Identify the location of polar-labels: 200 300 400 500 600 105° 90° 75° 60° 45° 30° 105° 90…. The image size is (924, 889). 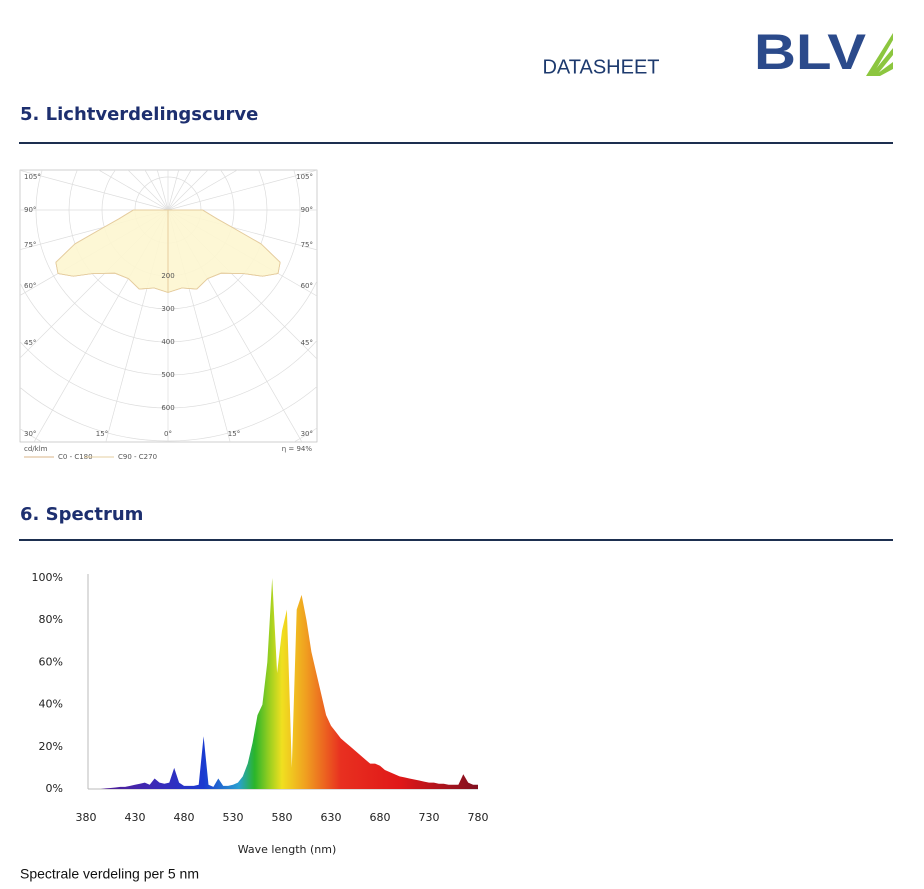
(168, 317).